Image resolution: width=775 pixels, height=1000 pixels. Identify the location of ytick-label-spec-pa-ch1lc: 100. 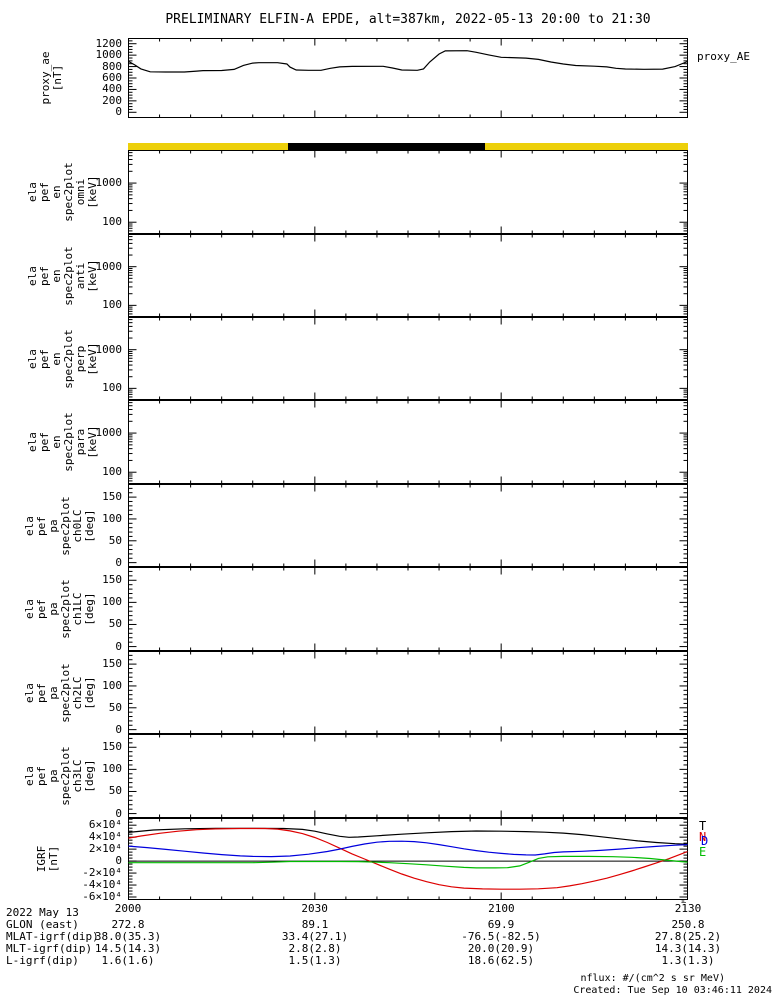
(112, 602).